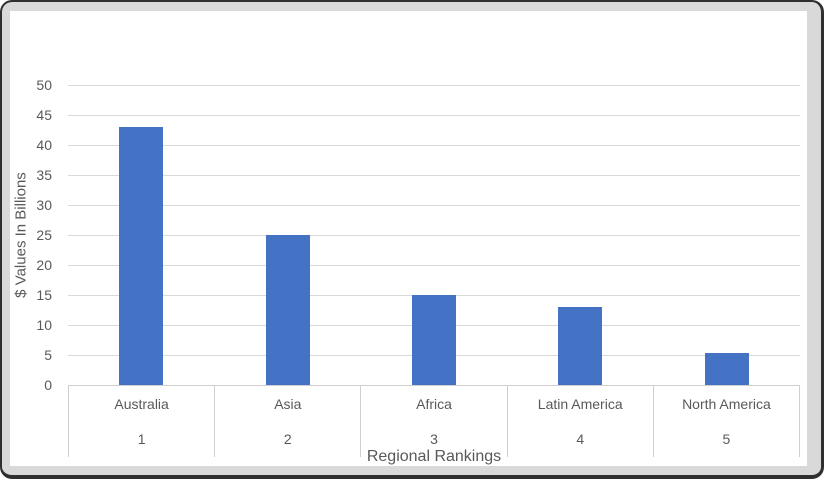 The image size is (824, 479). I want to click on category-cell-asia: Asia 2, so click(287, 421).